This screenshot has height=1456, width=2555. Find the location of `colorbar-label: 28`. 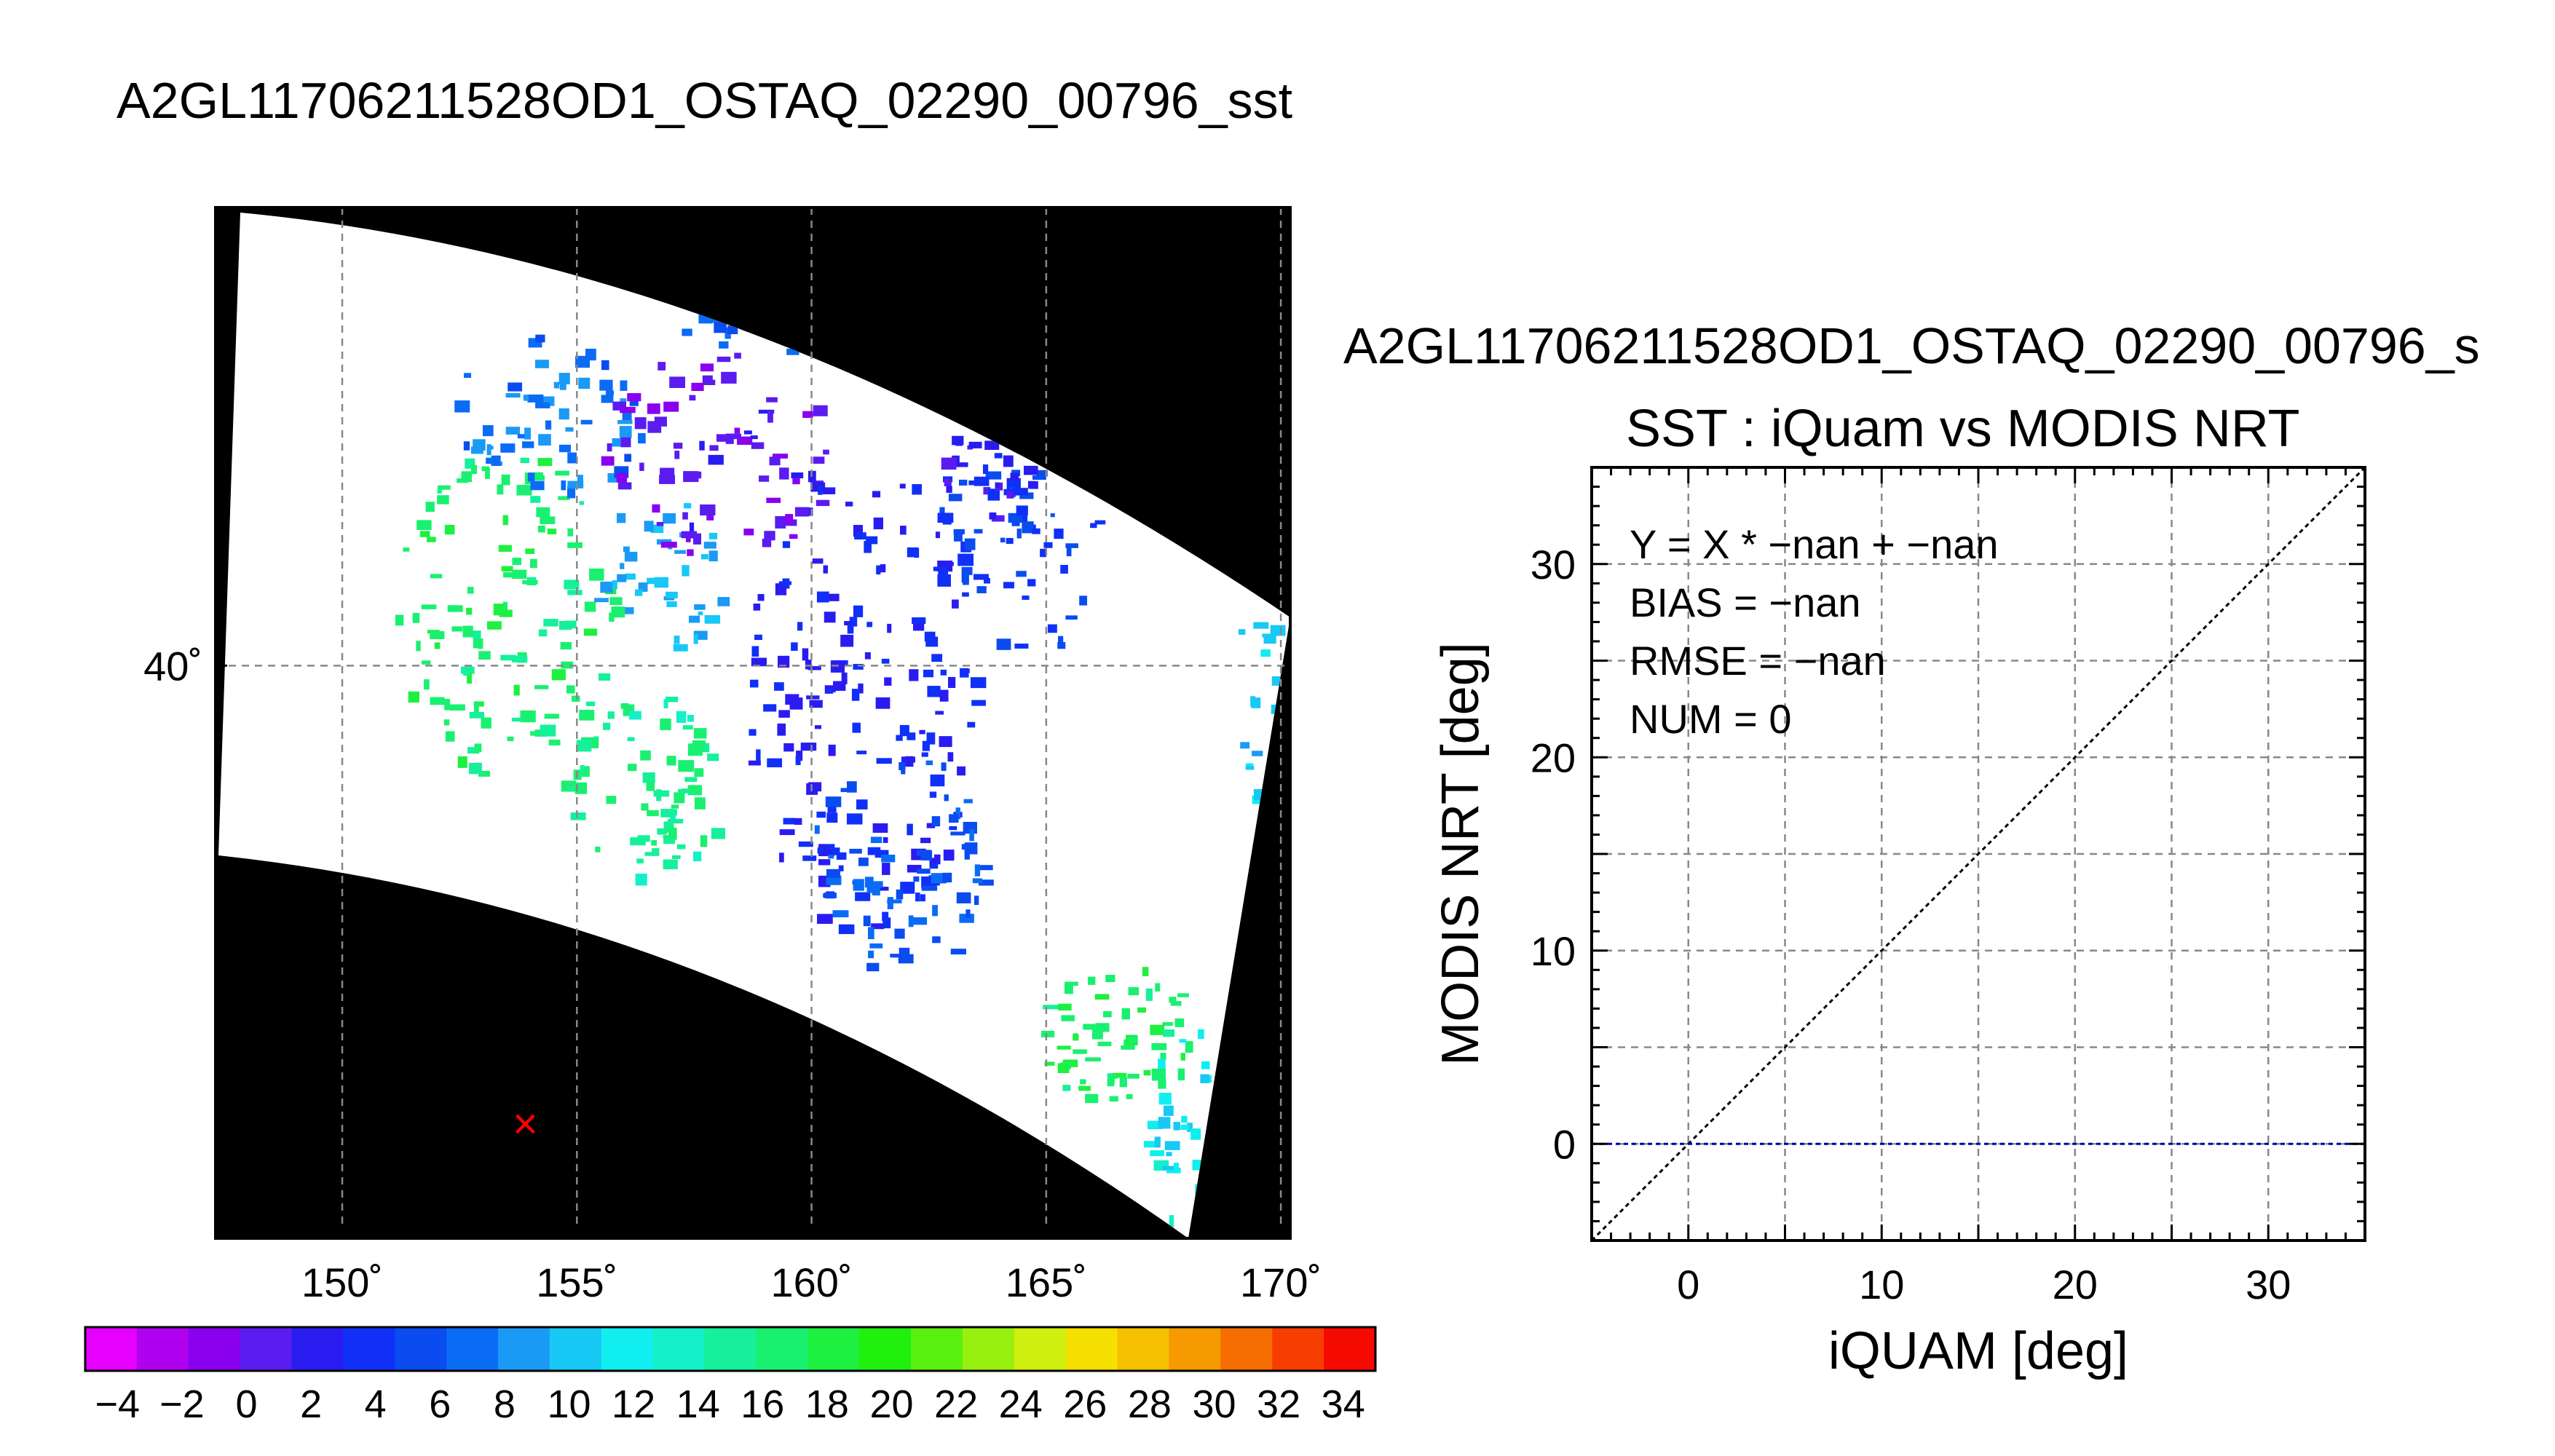

colorbar-label: 28 is located at coordinates (1150, 1404).